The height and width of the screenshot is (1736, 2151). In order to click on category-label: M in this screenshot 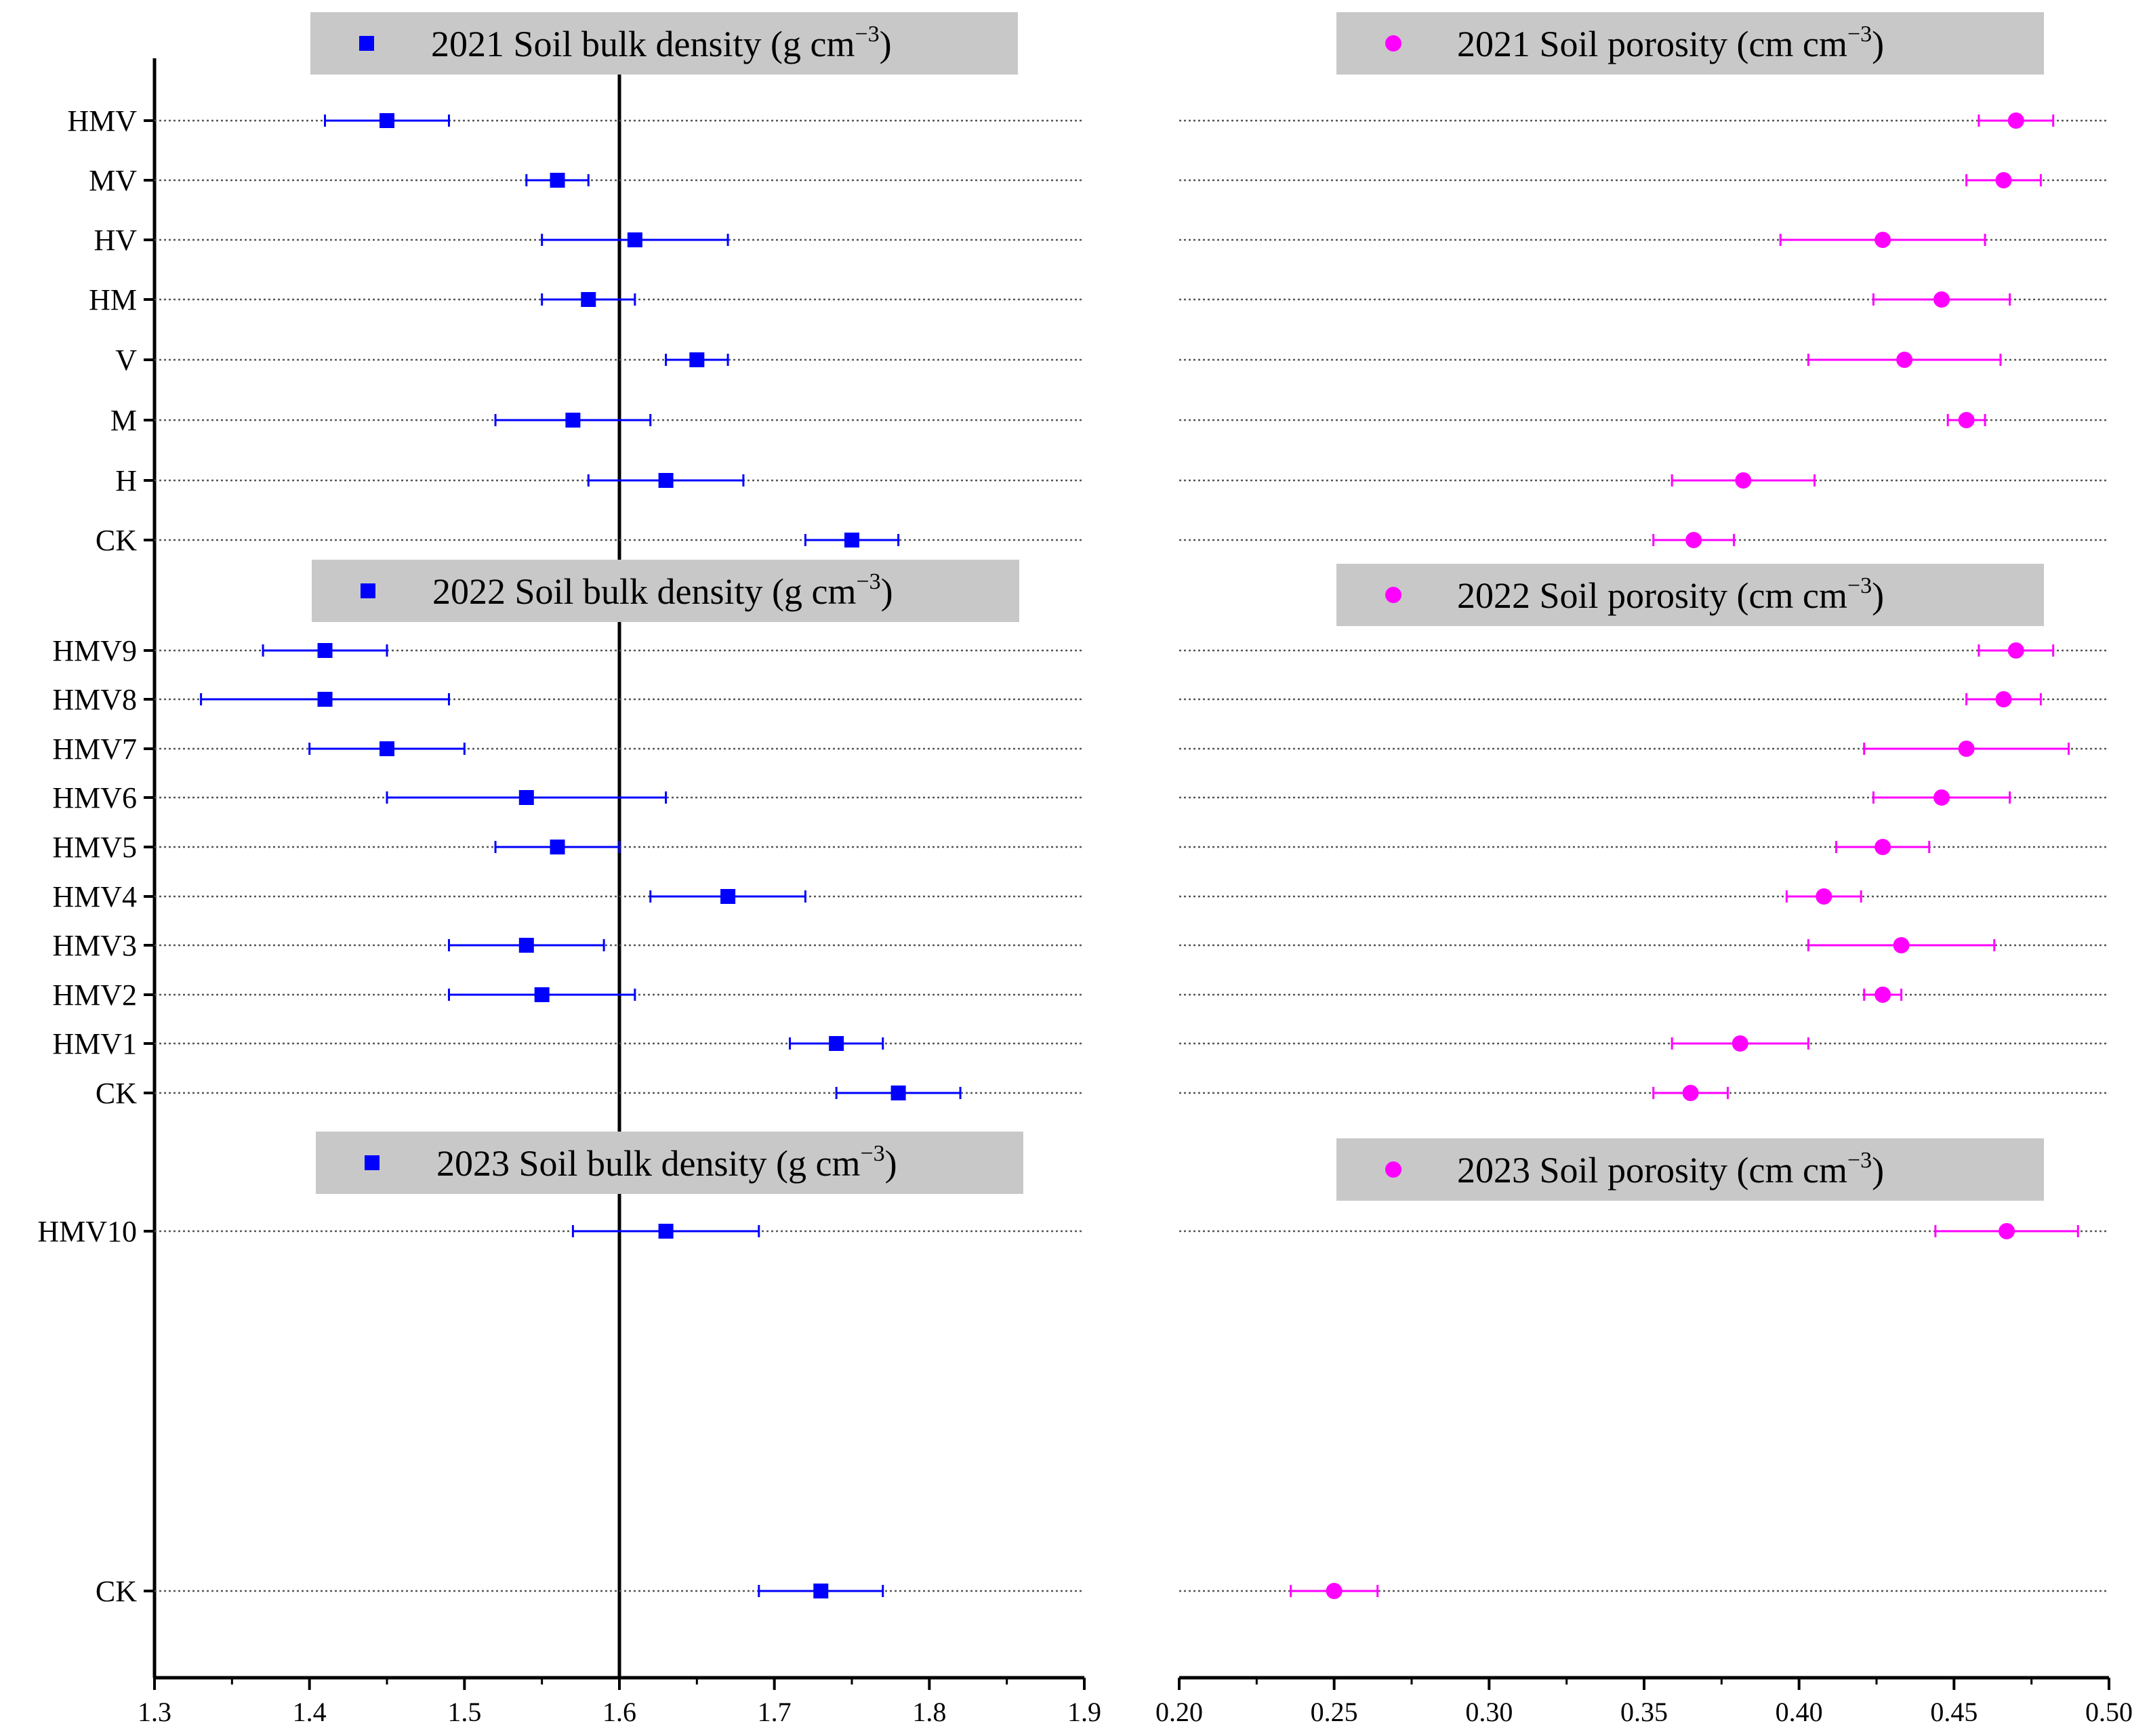, I will do `click(123, 420)`.